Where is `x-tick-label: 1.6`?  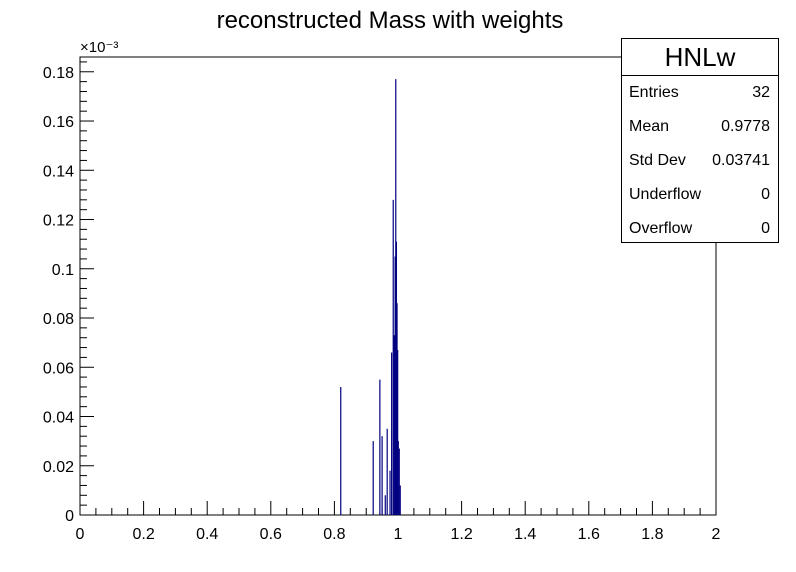
x-tick-label: 1.6 is located at coordinates (589, 534).